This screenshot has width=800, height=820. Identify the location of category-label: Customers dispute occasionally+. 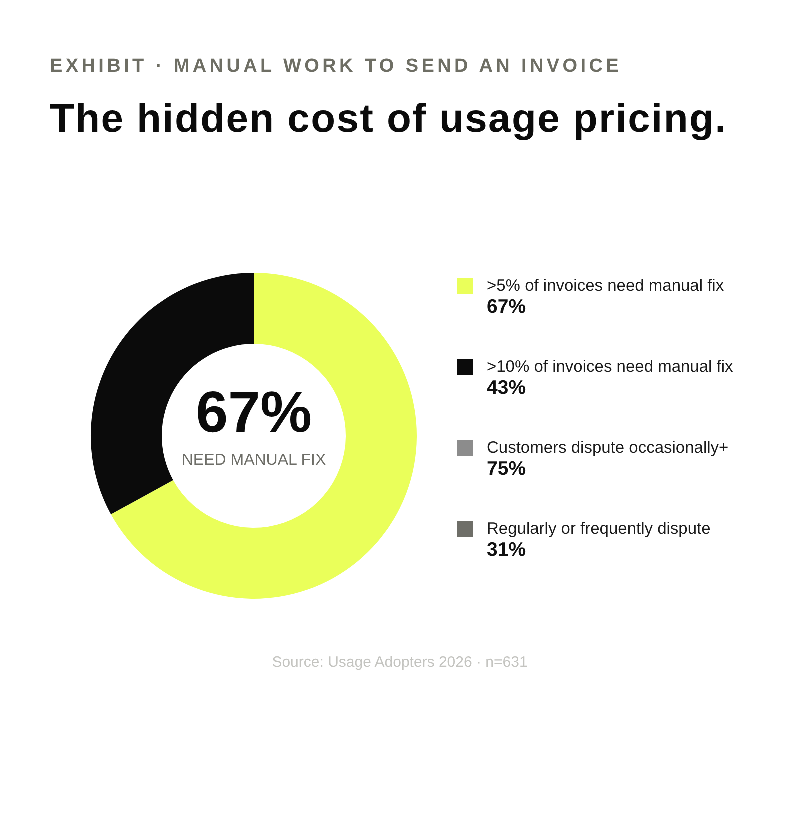
(608, 448).